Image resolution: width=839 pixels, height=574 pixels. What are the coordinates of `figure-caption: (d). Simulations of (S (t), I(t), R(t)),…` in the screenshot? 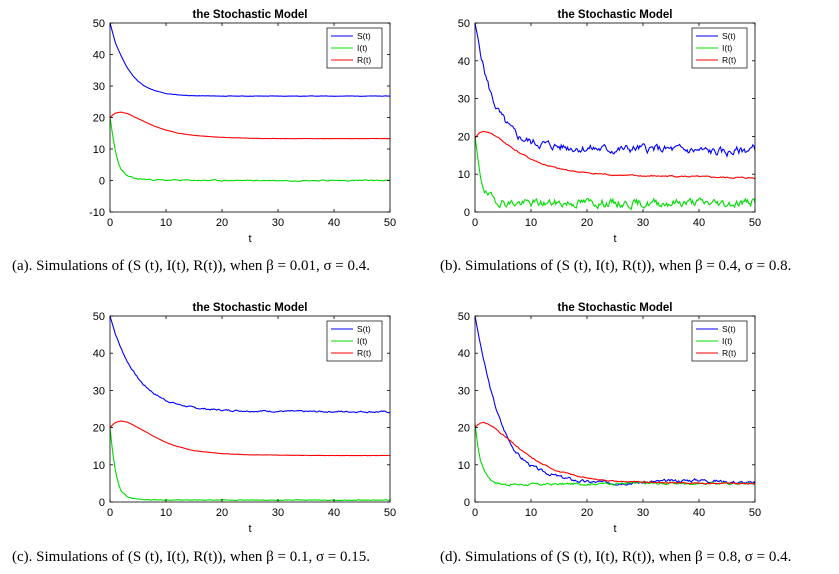 It's located at (615, 557).